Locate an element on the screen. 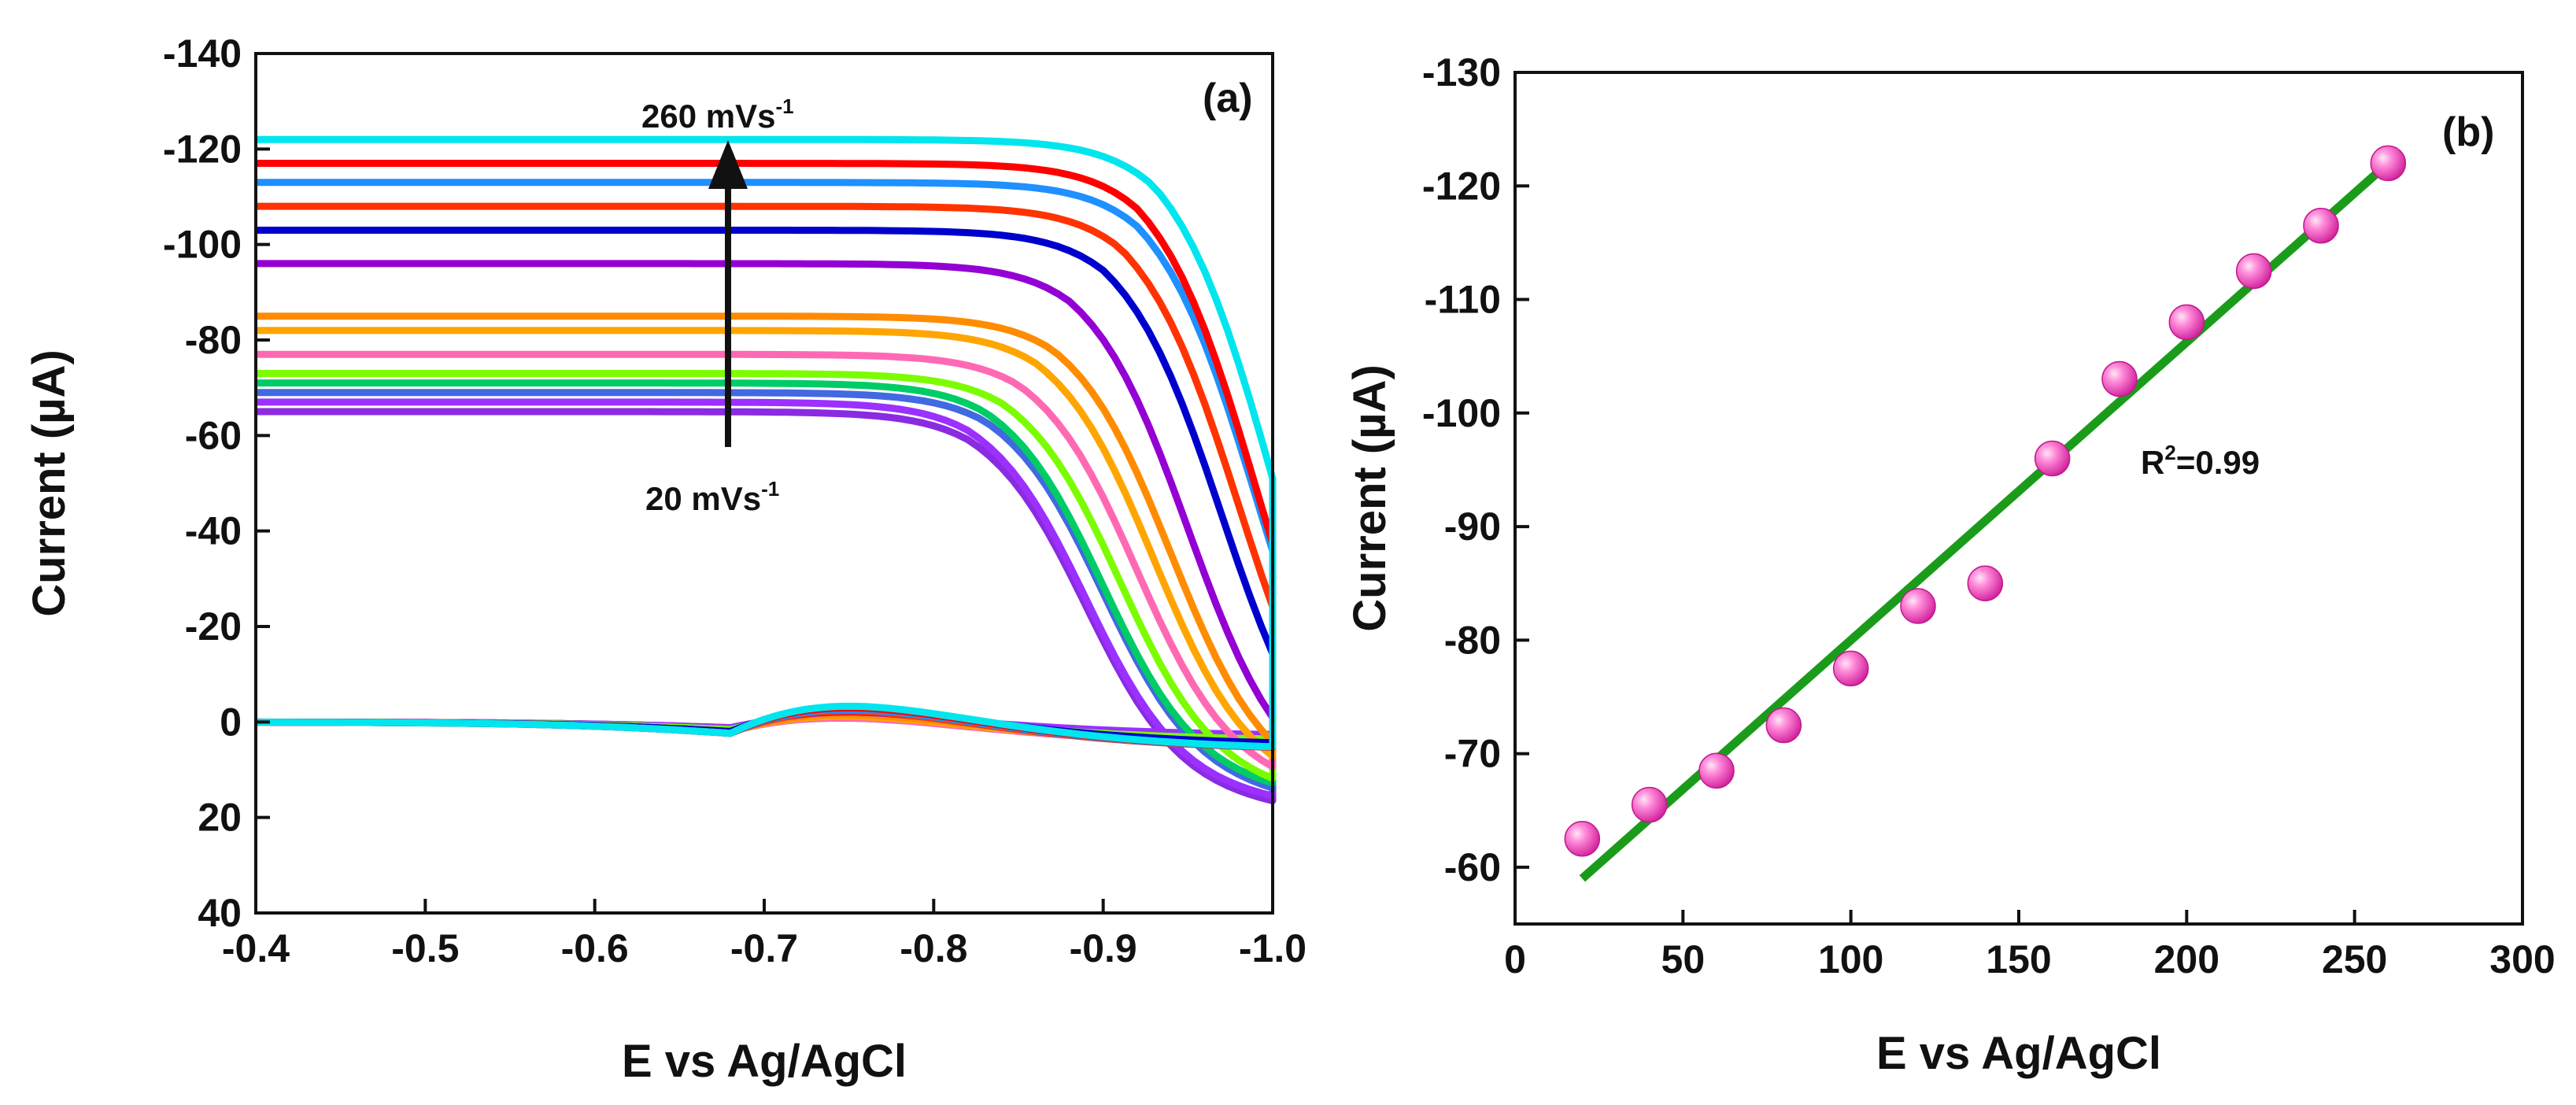 The width and height of the screenshot is (2576, 1105). panel-b-xlabel: E vs Ag/AgCl is located at coordinates (2019, 1053).